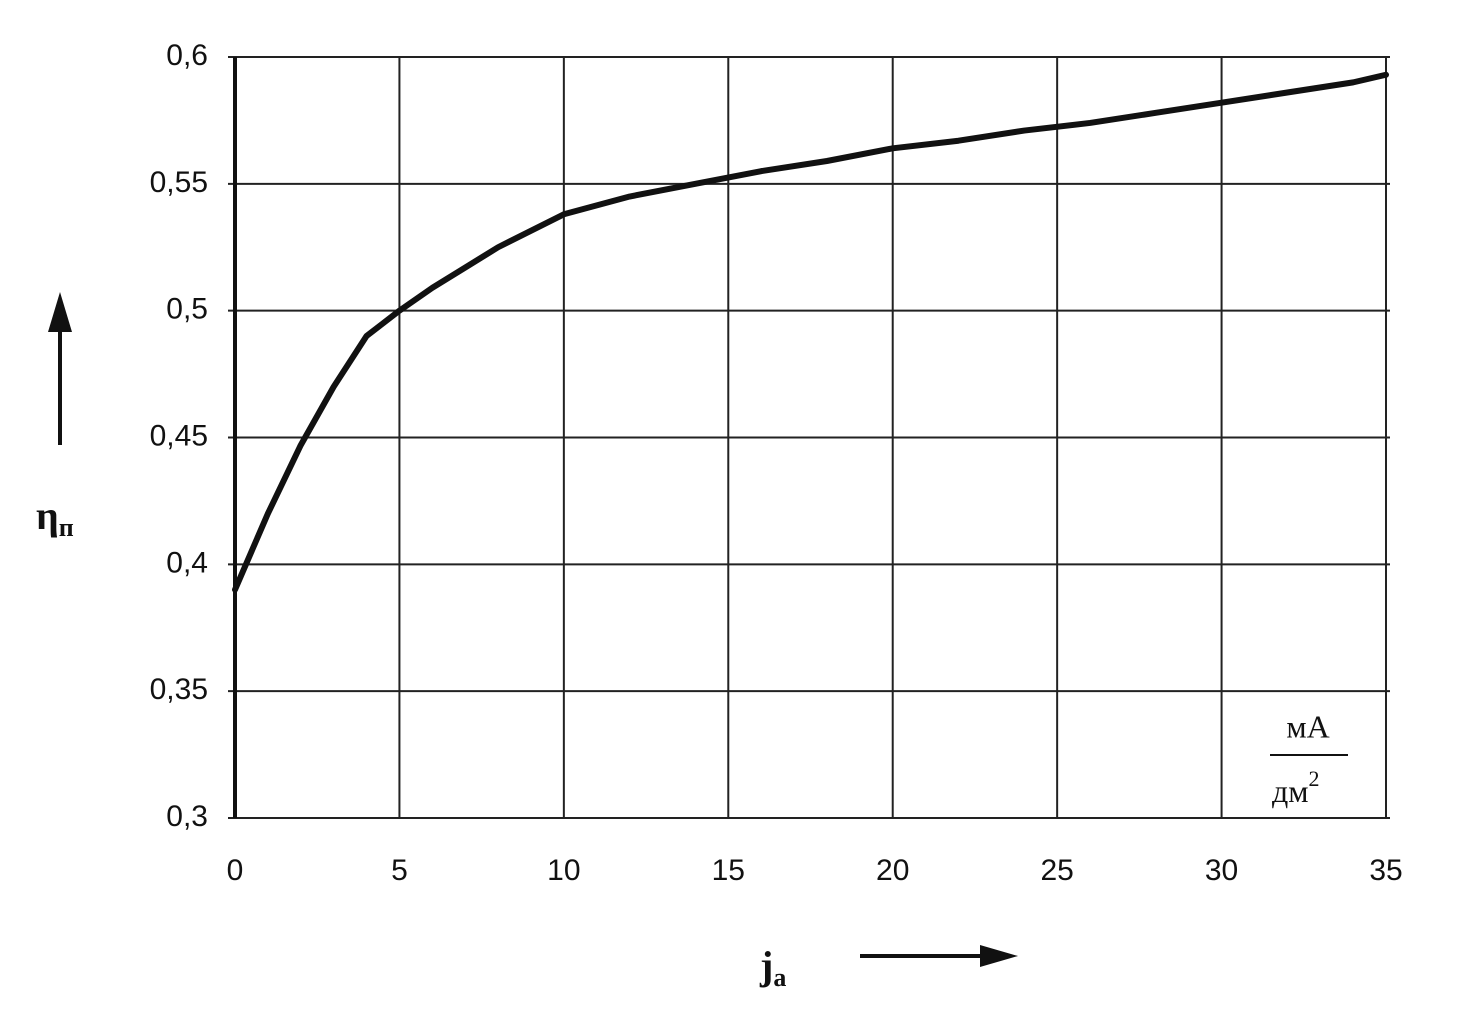 This screenshot has height=1013, width=1464. What do you see at coordinates (179, 435) in the screenshot?
I see `y-tick-label: 0,45` at bounding box center [179, 435].